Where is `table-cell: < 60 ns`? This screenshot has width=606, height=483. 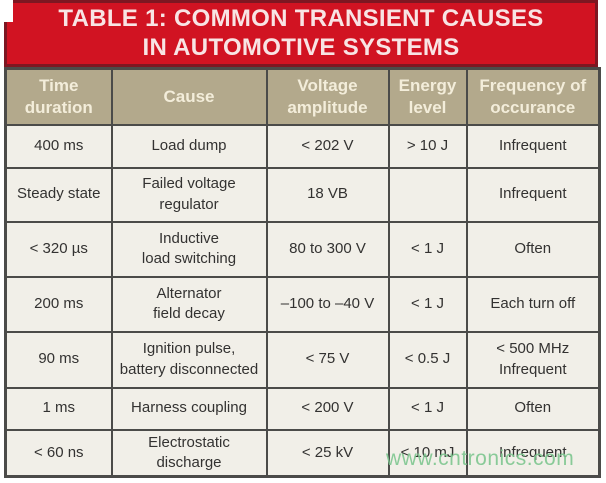
table-cell: < 60 ns is located at coordinates (58, 453).